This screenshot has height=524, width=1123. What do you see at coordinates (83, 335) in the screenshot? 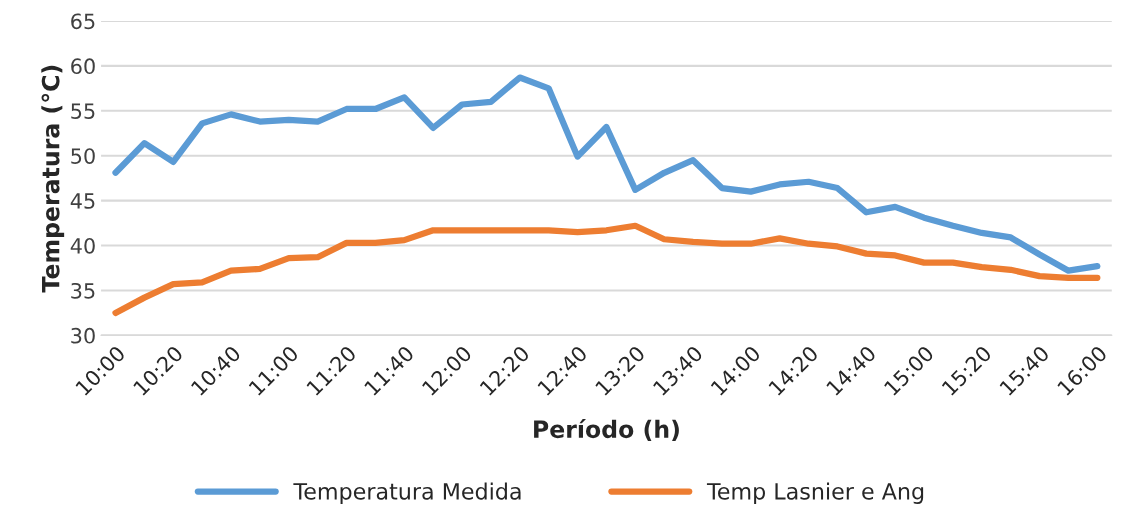
I see `y-tick-label: 30` at bounding box center [83, 335].